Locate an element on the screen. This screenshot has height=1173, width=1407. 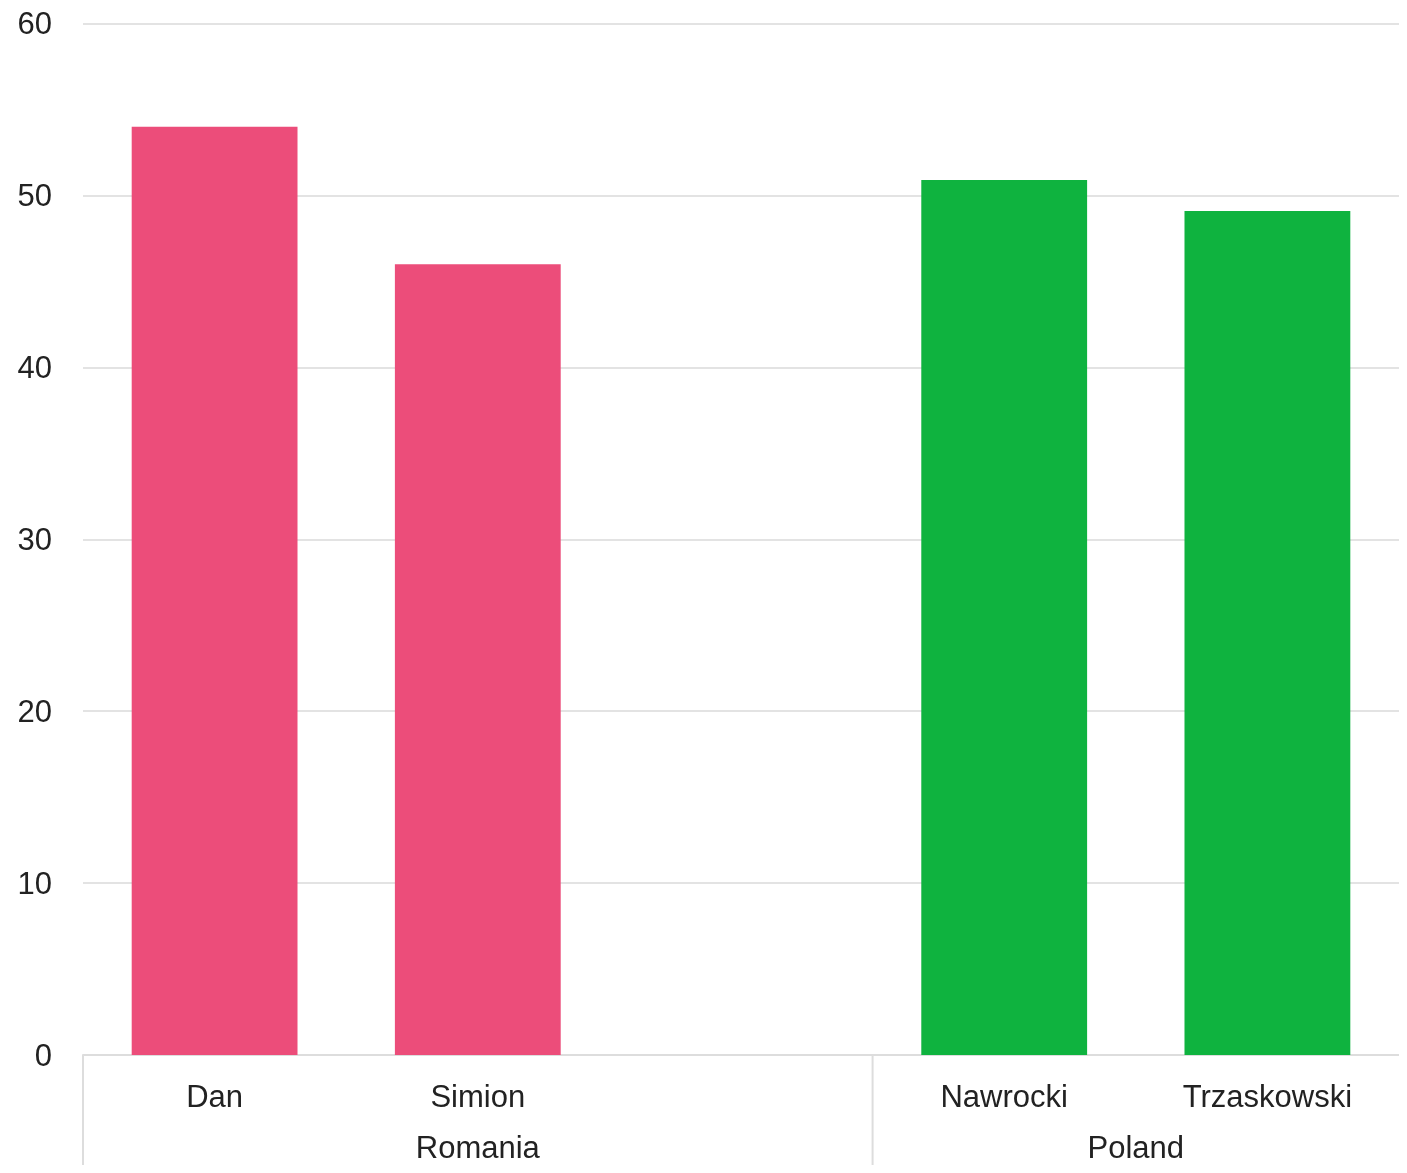
y-tick-label: 60 is located at coordinates (34, 23).